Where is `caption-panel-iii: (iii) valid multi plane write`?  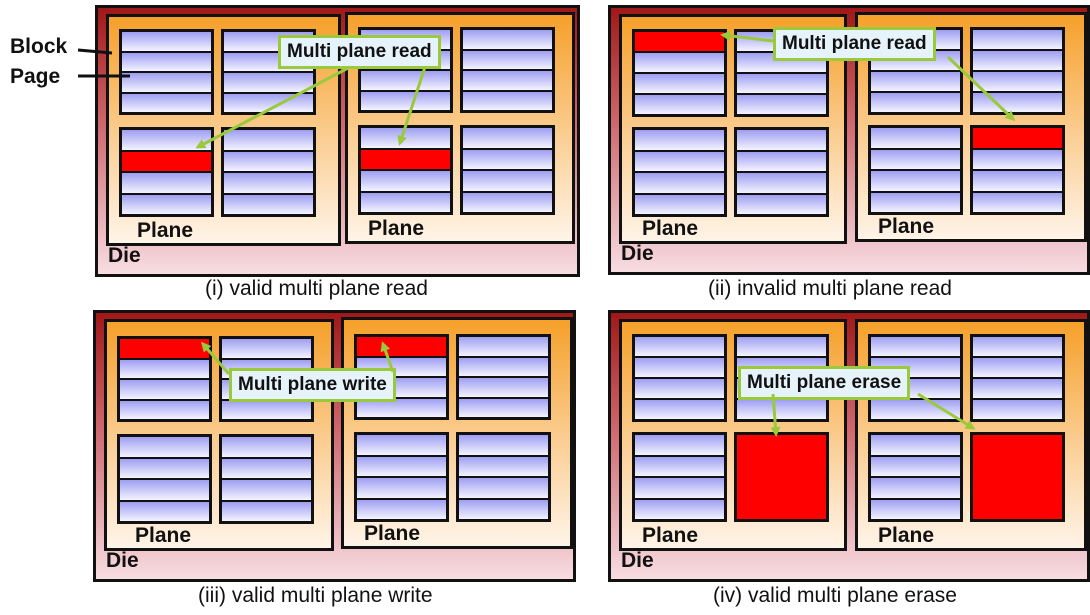
caption-panel-iii: (iii) valid multi plane write is located at coordinates (315, 595).